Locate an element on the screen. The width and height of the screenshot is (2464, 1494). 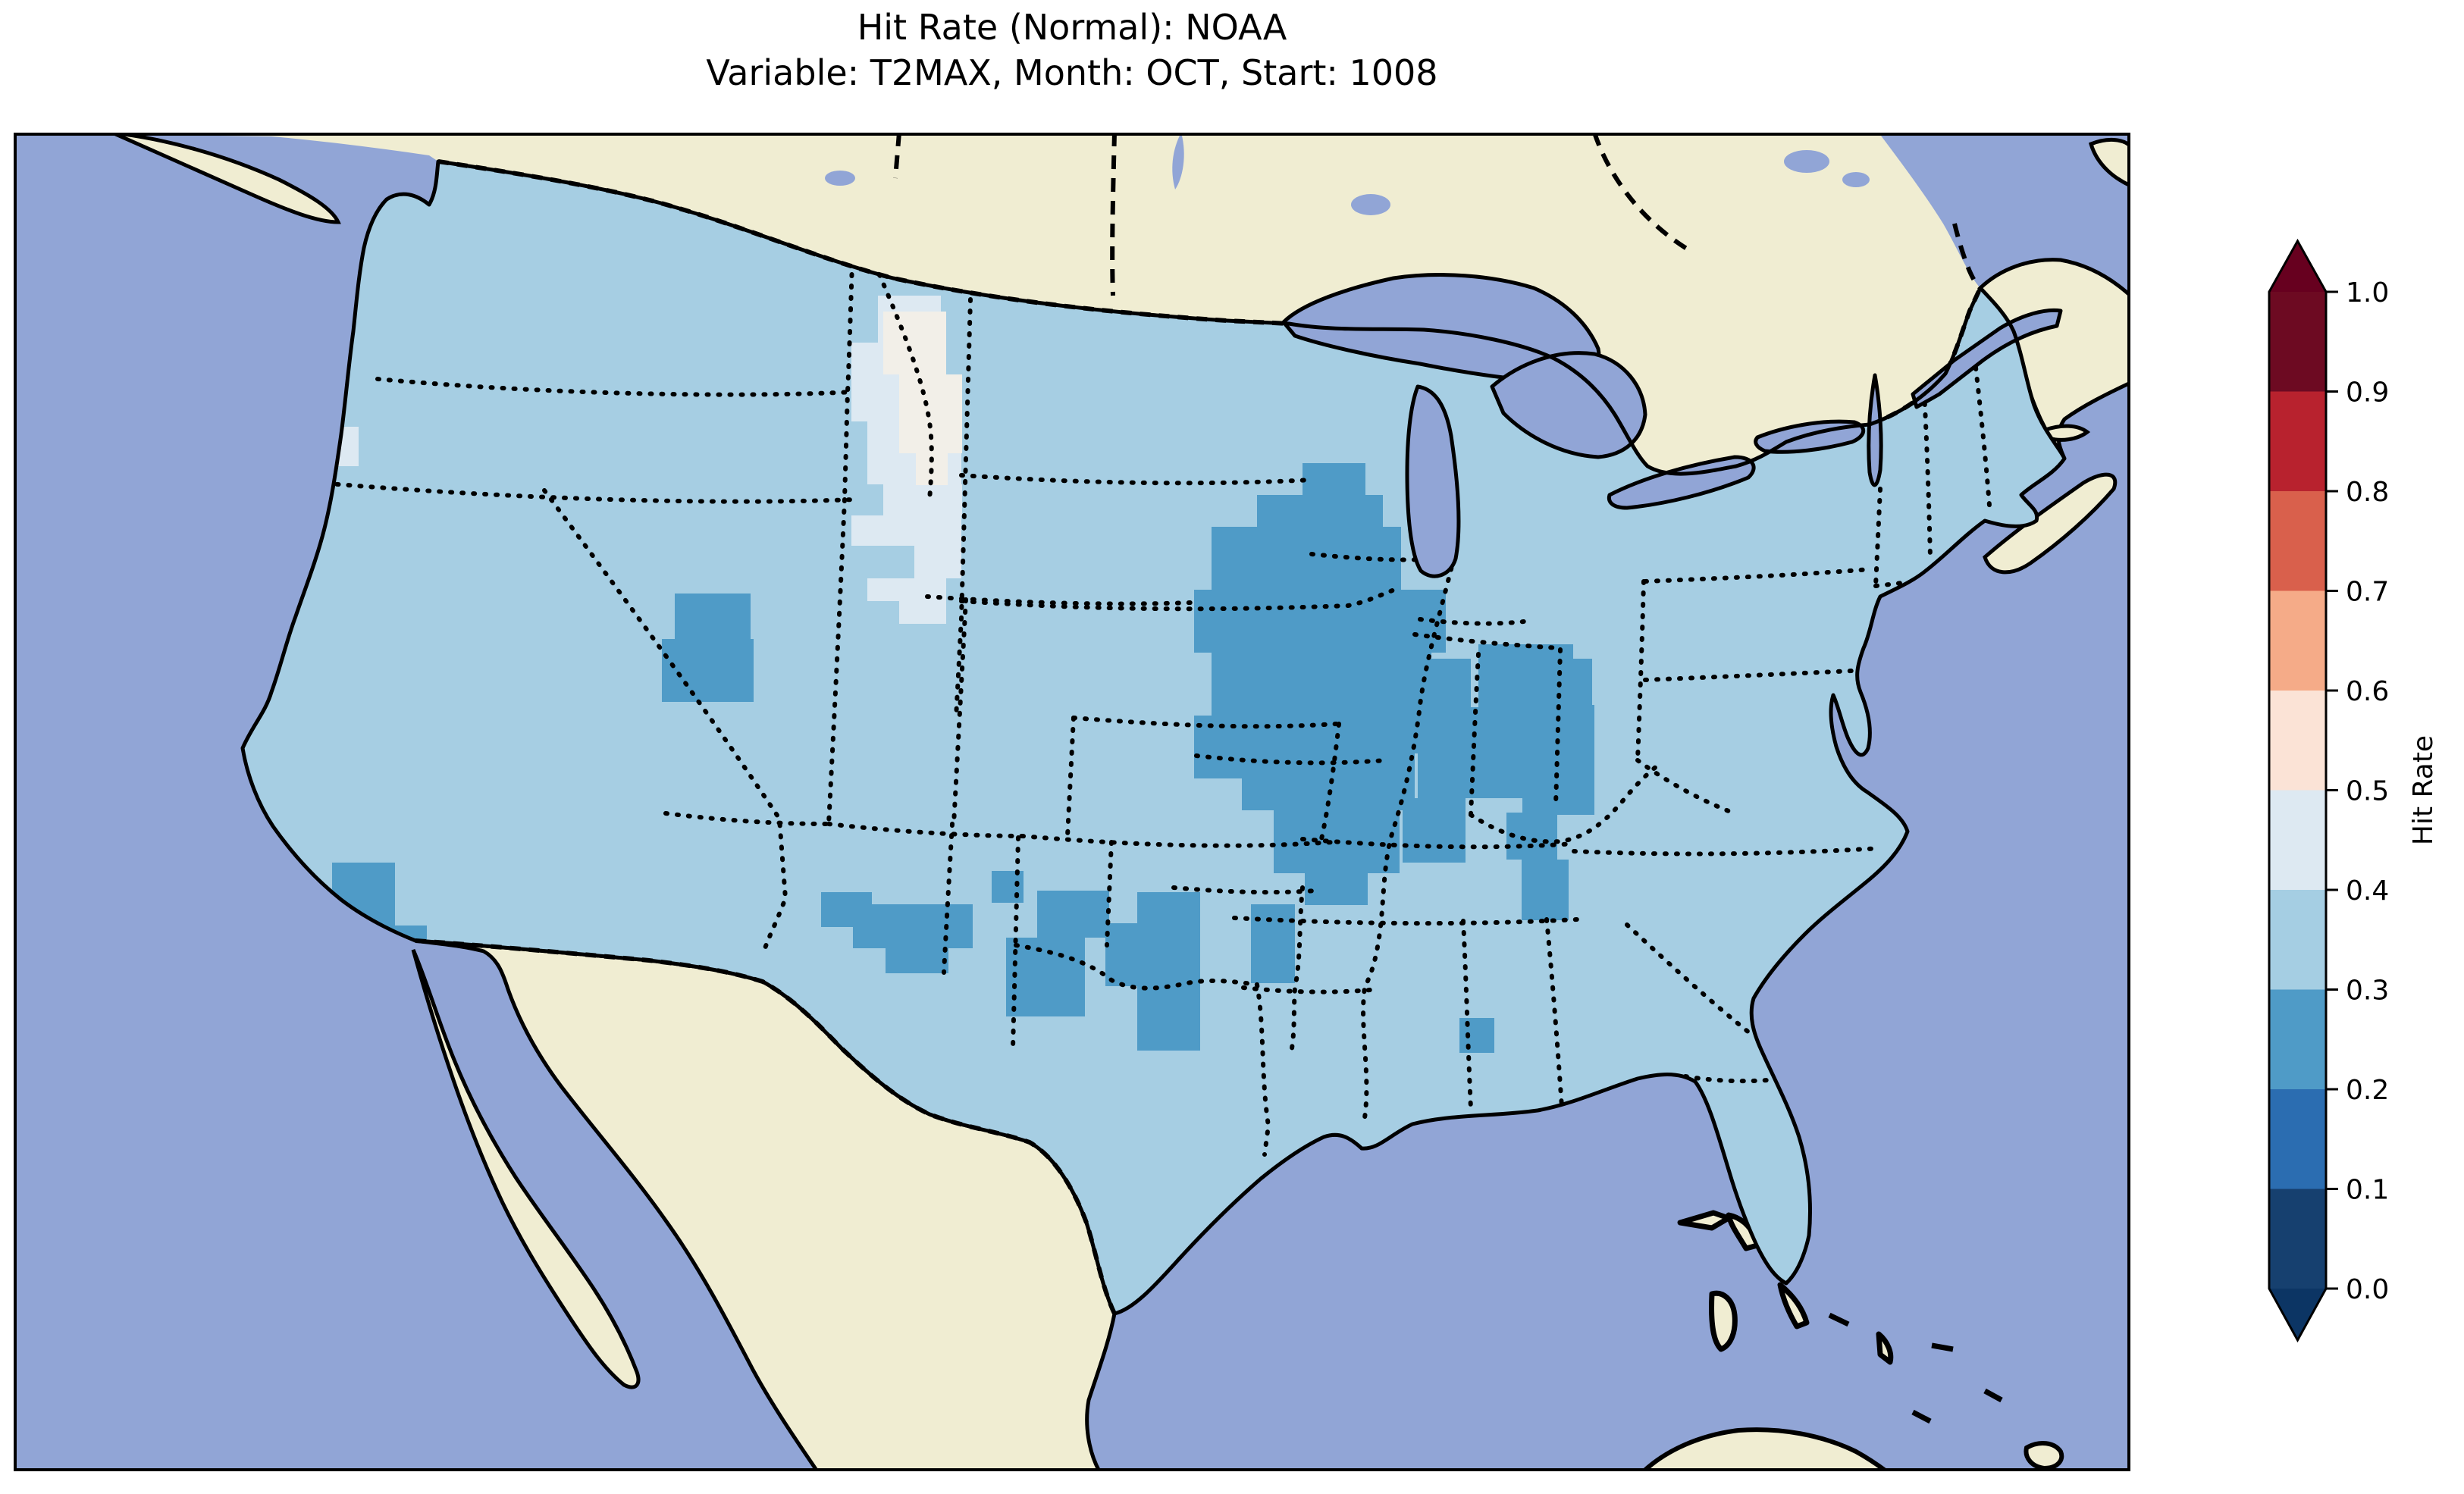
st-lawrence-river is located at coordinates (1987, 358).